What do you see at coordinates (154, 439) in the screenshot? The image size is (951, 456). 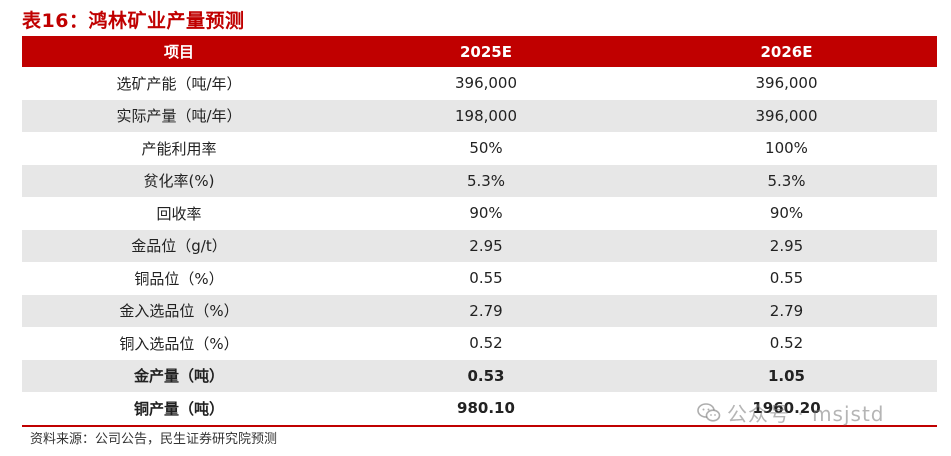 I see `source-note: 资料来源：公司公告，民生证券研究院预测` at bounding box center [154, 439].